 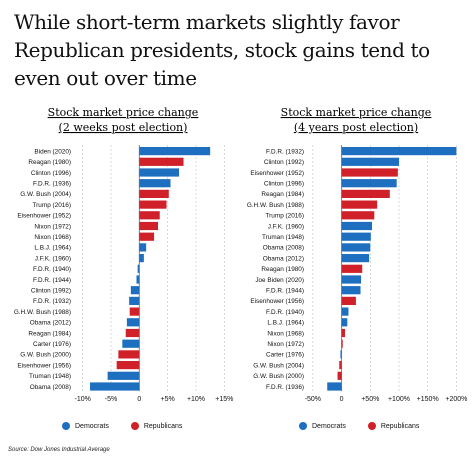 What do you see at coordinates (66, 426) in the screenshot?
I see `democrats-dot-icon` at bounding box center [66, 426].